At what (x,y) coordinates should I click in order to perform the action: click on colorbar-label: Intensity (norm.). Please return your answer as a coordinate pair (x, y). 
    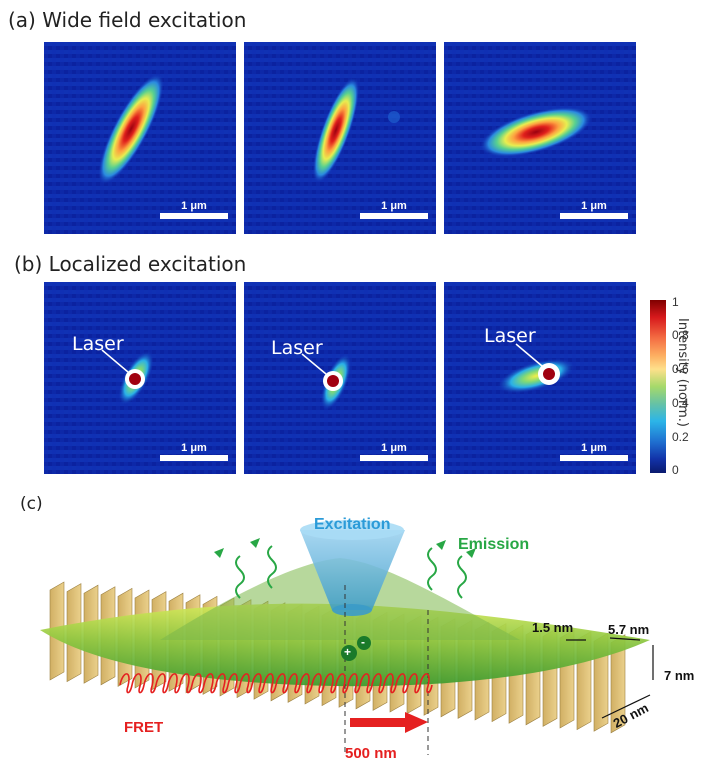
    Looking at the image, I should click on (682, 372).